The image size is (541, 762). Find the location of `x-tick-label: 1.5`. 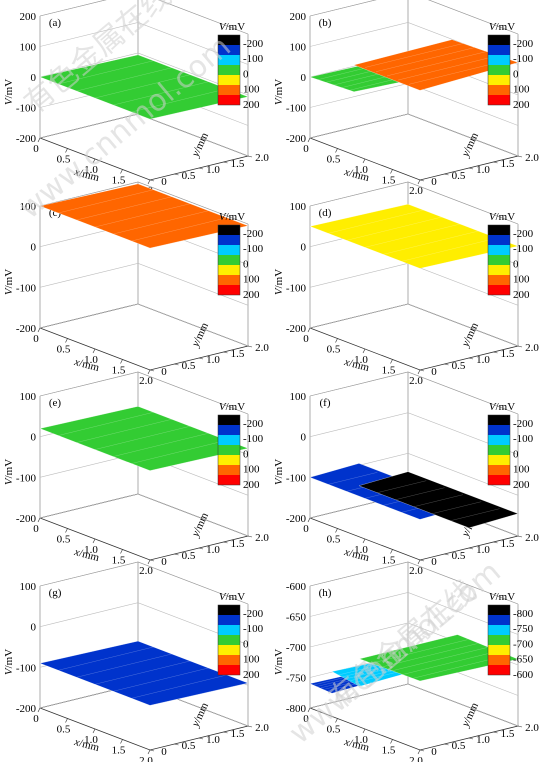

x-tick-label: 1.5 is located at coordinates (119, 181).